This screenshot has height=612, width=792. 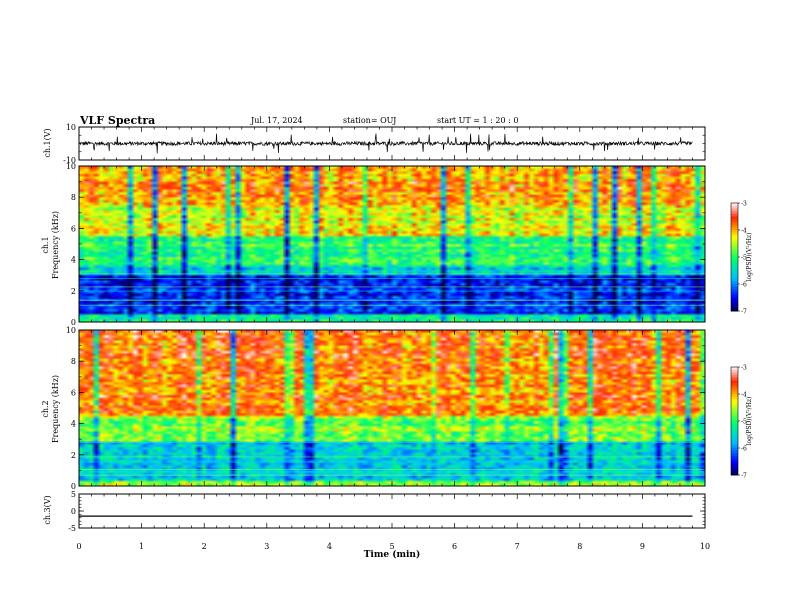 What do you see at coordinates (69, 160) in the screenshot?
I see `y-tick-label: -10` at bounding box center [69, 160].